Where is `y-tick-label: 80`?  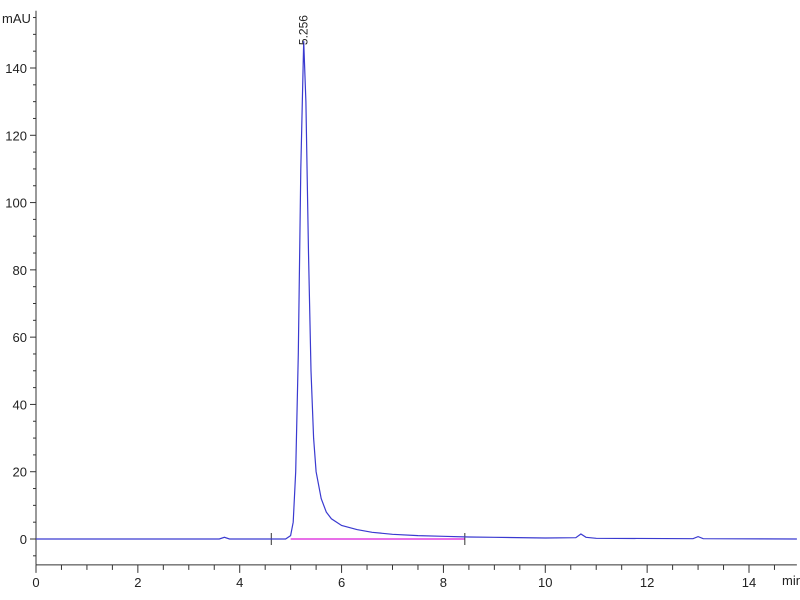 y-tick-label: 80 is located at coordinates (20, 270).